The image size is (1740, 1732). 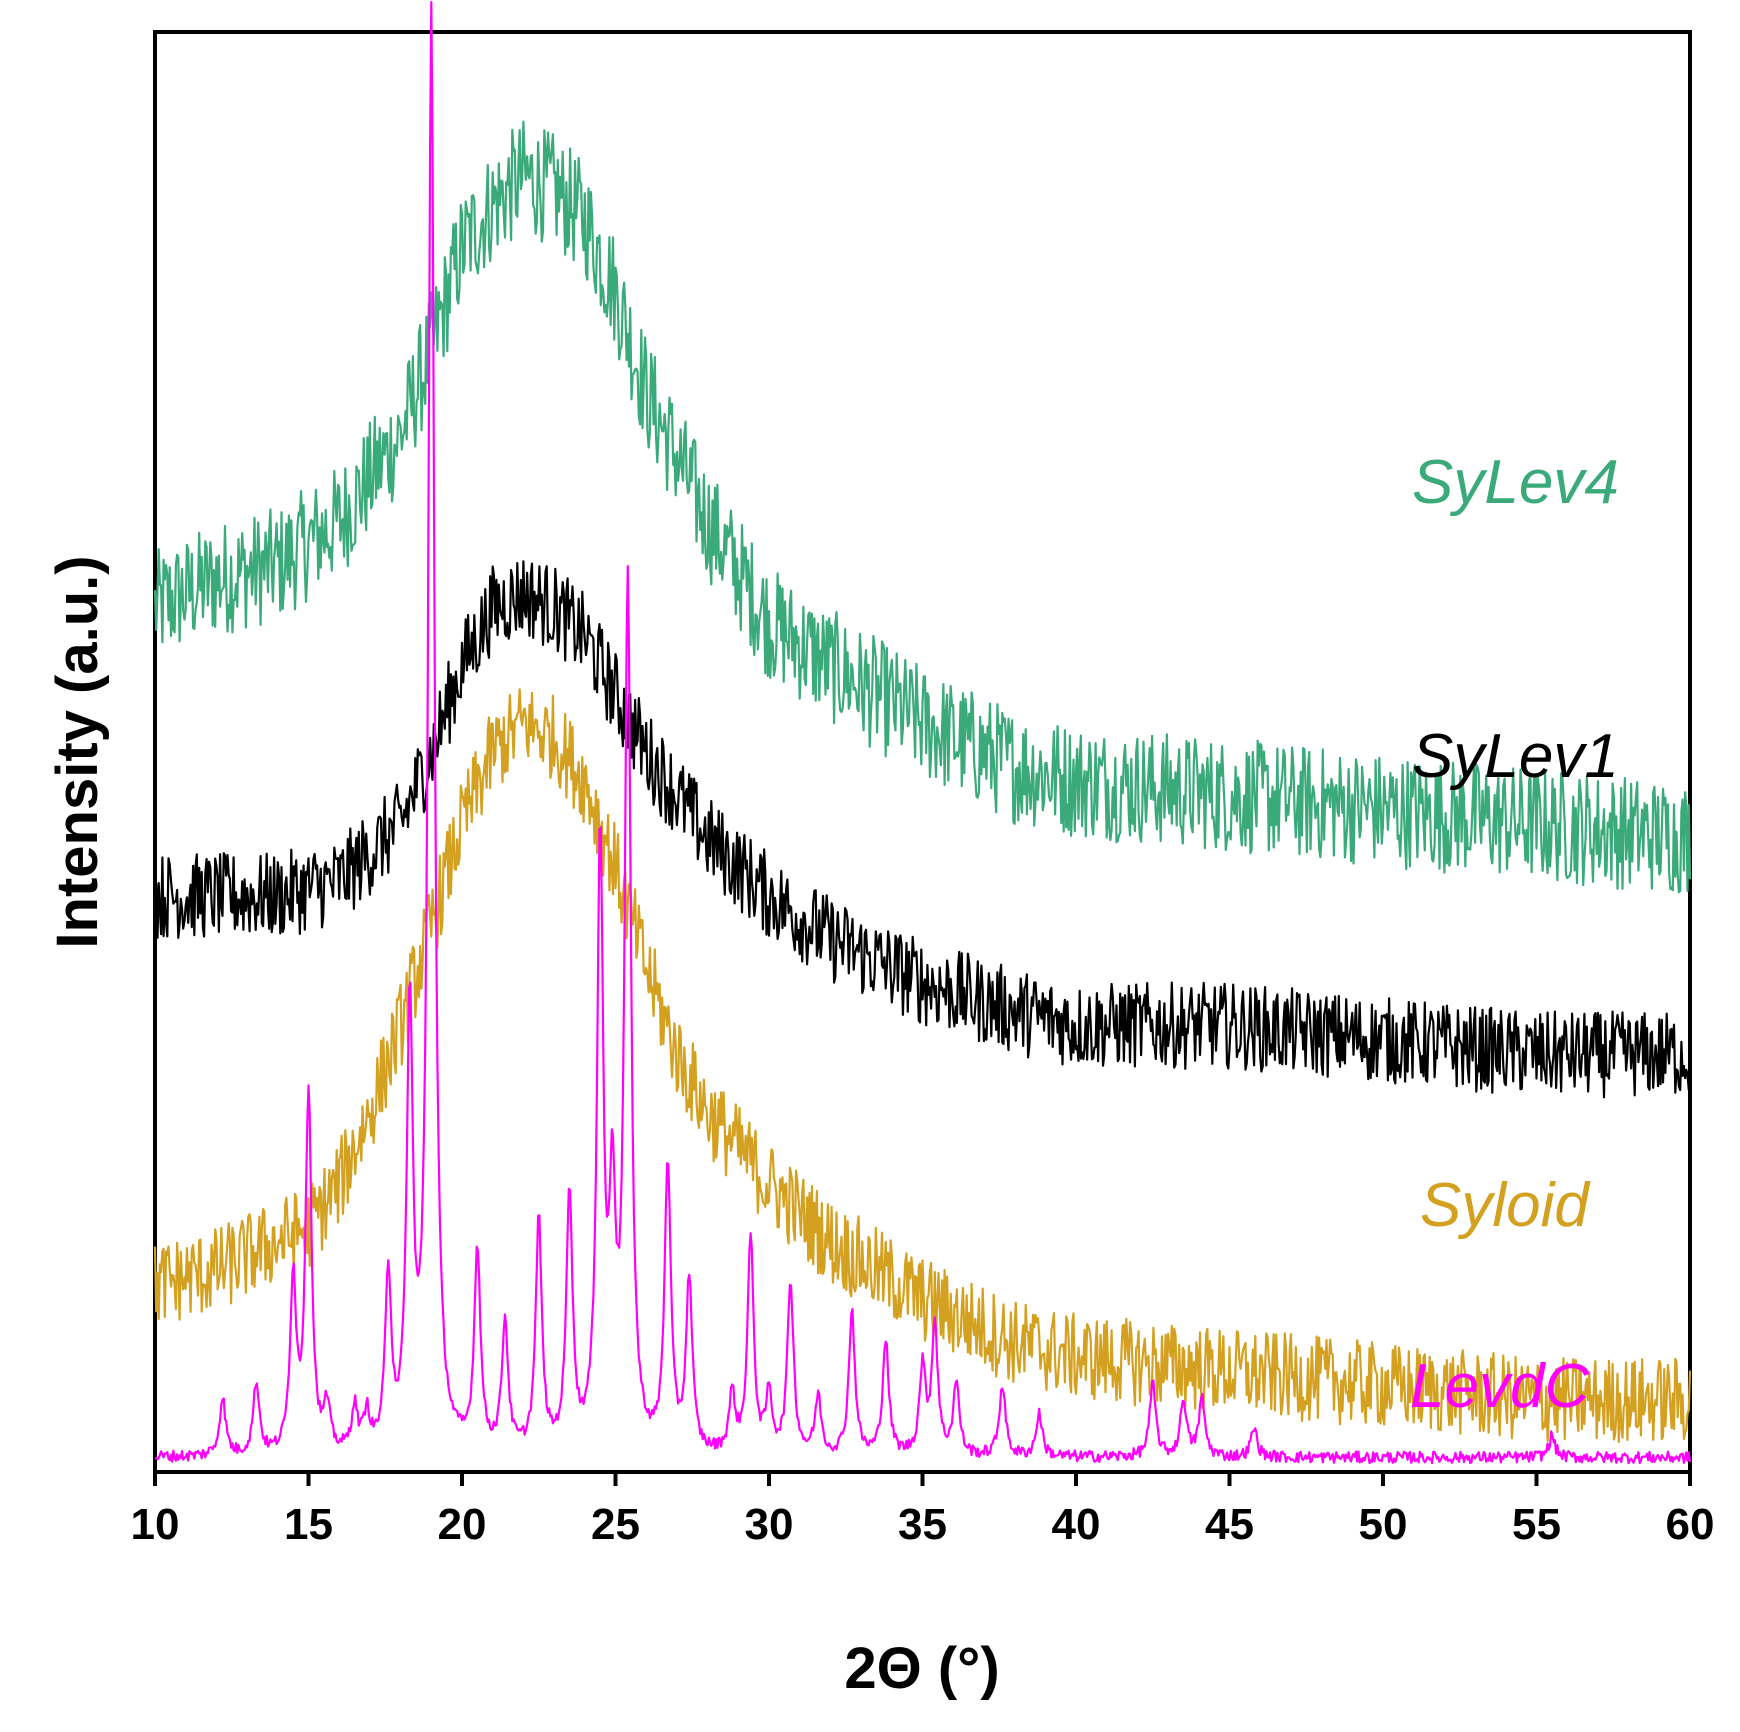 What do you see at coordinates (462, 1524) in the screenshot?
I see `x-tick-label: 20` at bounding box center [462, 1524].